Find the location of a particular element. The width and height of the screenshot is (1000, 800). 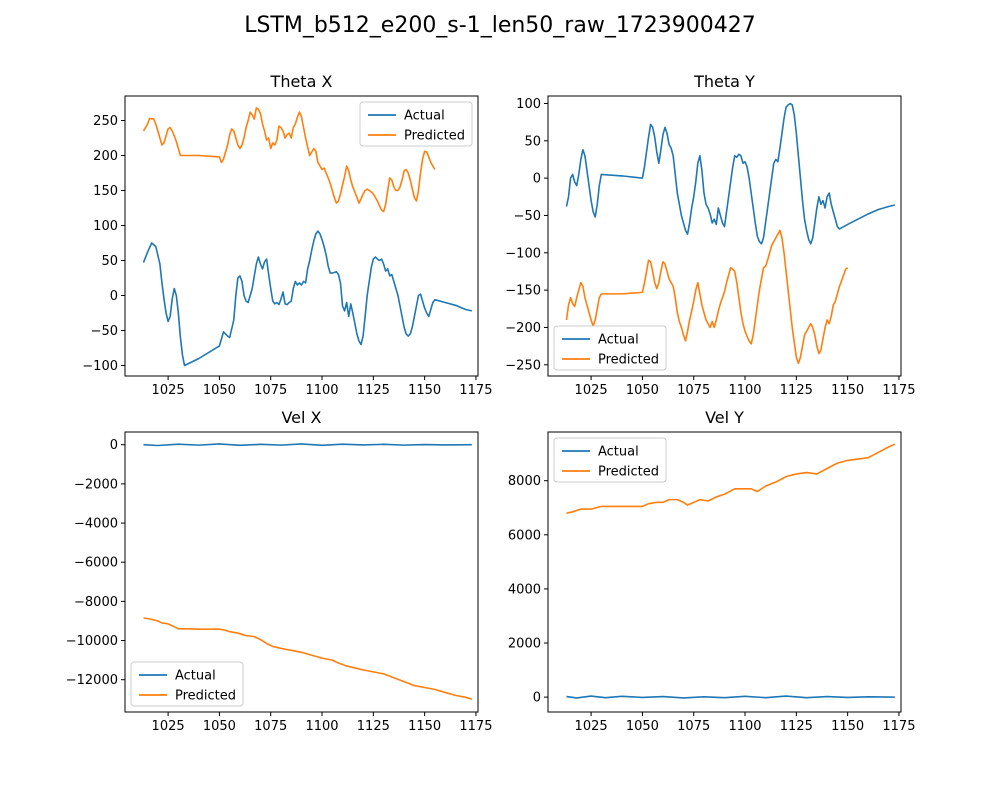

y-tick-label: 150 is located at coordinates (105, 191).